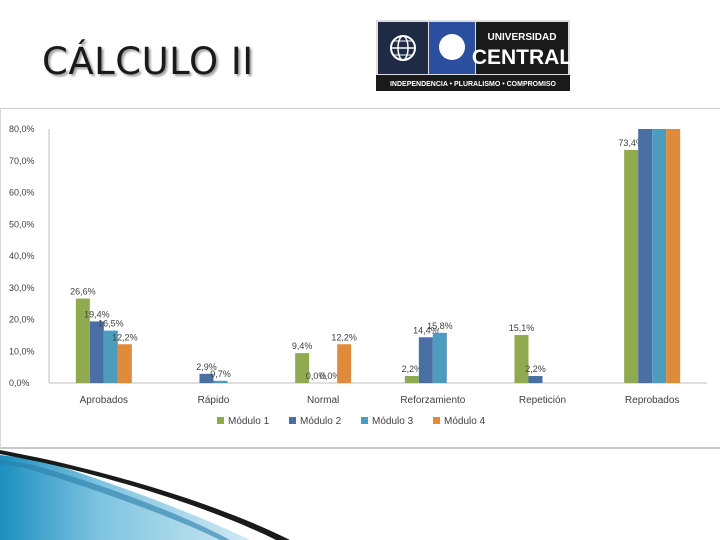 The width and height of the screenshot is (720, 540). Describe the element at coordinates (220, 374) in the screenshot. I see `data-label: 0,7%` at that location.